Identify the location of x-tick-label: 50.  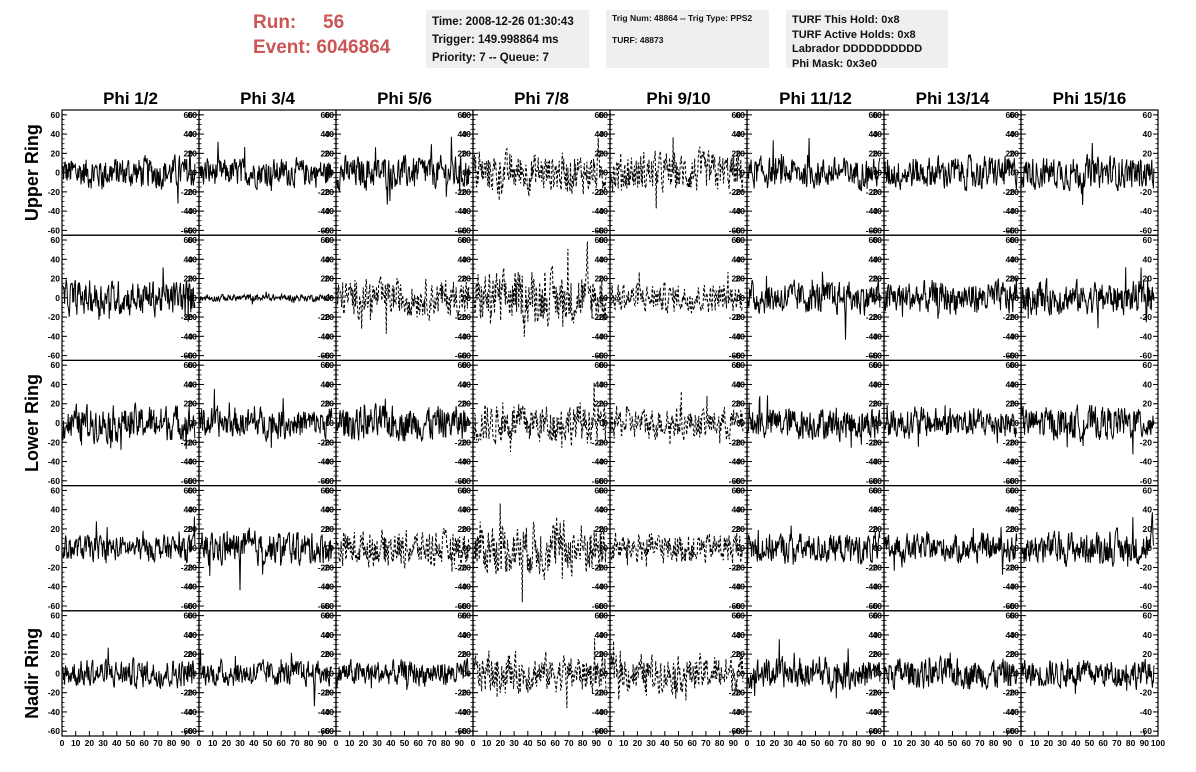
(679, 743).